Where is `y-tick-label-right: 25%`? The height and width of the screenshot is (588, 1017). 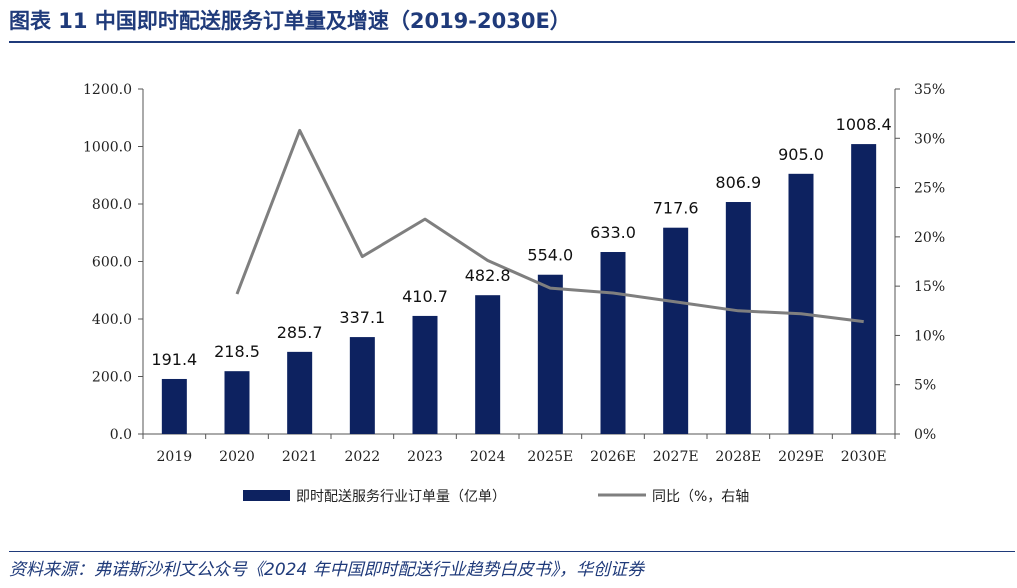 y-tick-label-right: 25% is located at coordinates (929, 189).